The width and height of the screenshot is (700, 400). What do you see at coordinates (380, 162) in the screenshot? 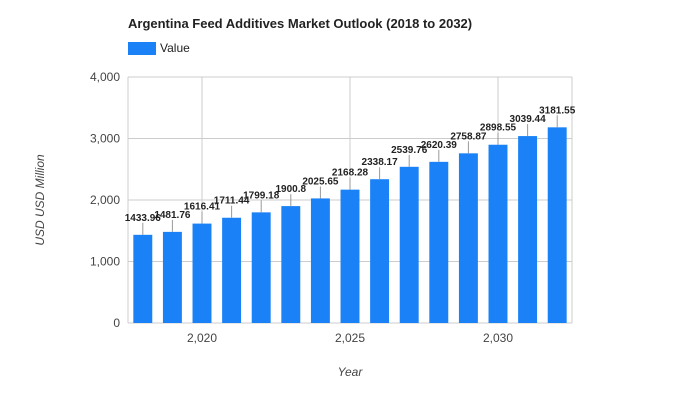
I see `data-label: 2338.17` at bounding box center [380, 162].